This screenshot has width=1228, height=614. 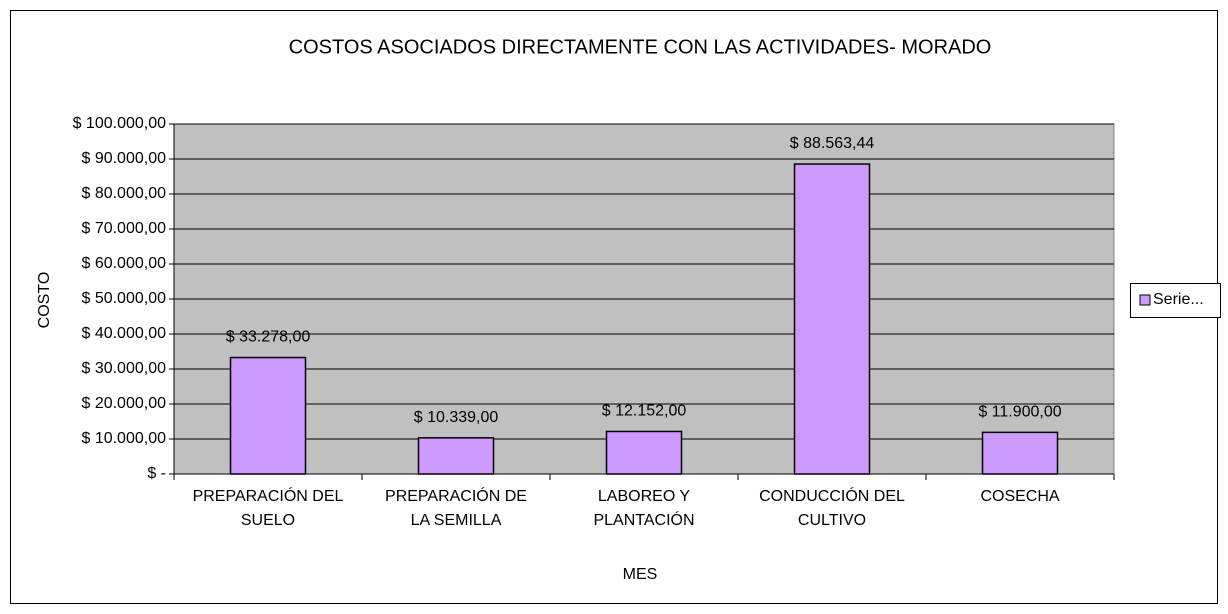 What do you see at coordinates (1019, 412) in the screenshot?
I see `data-label: $ 11.900,00` at bounding box center [1019, 412].